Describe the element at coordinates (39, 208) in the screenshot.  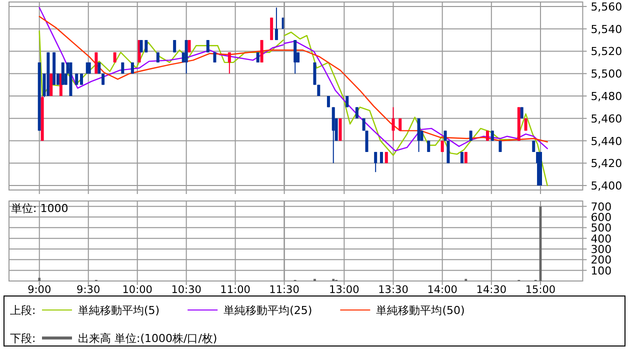
I see `annotation: 単位: 1000` at that location.